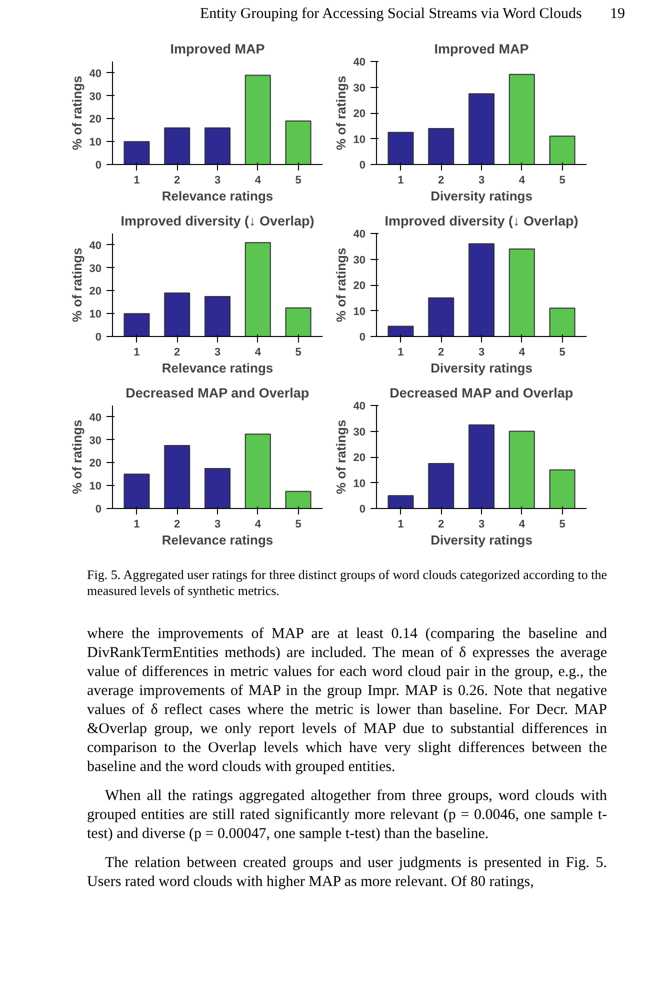  What do you see at coordinates (347, 873) in the screenshot?
I see `text: The relation between created groups and user judgments is presented in Fig. 5. Users rated word clouds with higher MAP as more relevant. Of 80 ratings,` at bounding box center [347, 873].